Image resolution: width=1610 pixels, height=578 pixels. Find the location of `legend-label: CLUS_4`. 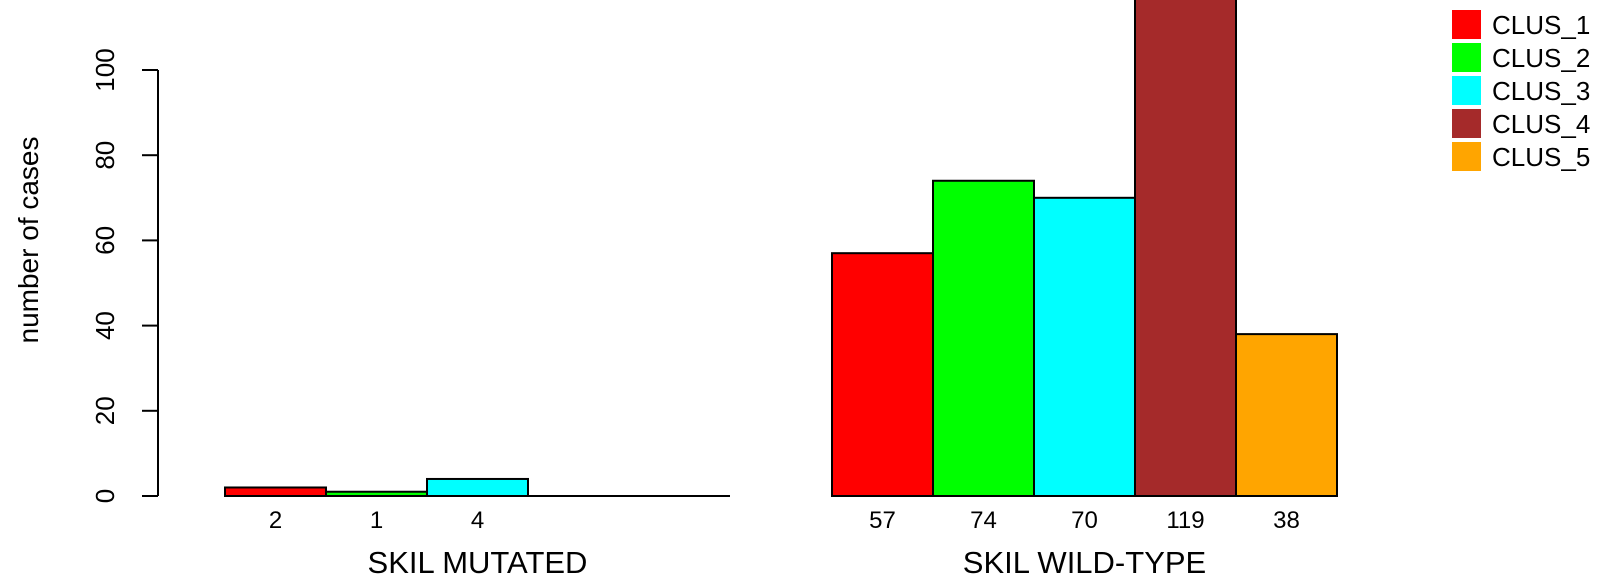

legend-label: CLUS_4 is located at coordinates (1541, 124).